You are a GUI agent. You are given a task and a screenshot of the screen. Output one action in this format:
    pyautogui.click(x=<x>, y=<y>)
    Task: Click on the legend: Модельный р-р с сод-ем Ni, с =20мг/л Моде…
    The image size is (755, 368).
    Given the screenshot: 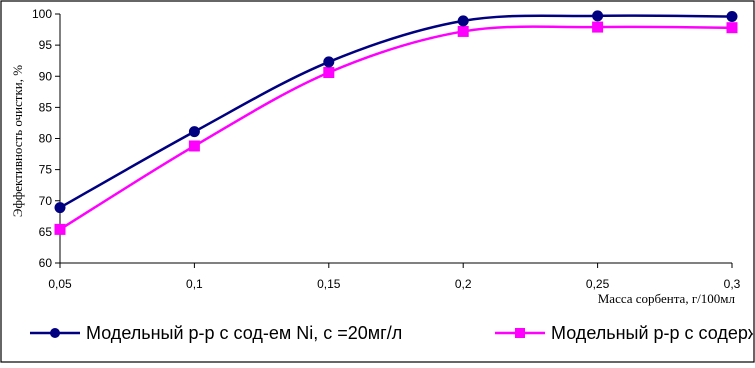 What is the action you would take?
    pyautogui.click(x=392, y=333)
    